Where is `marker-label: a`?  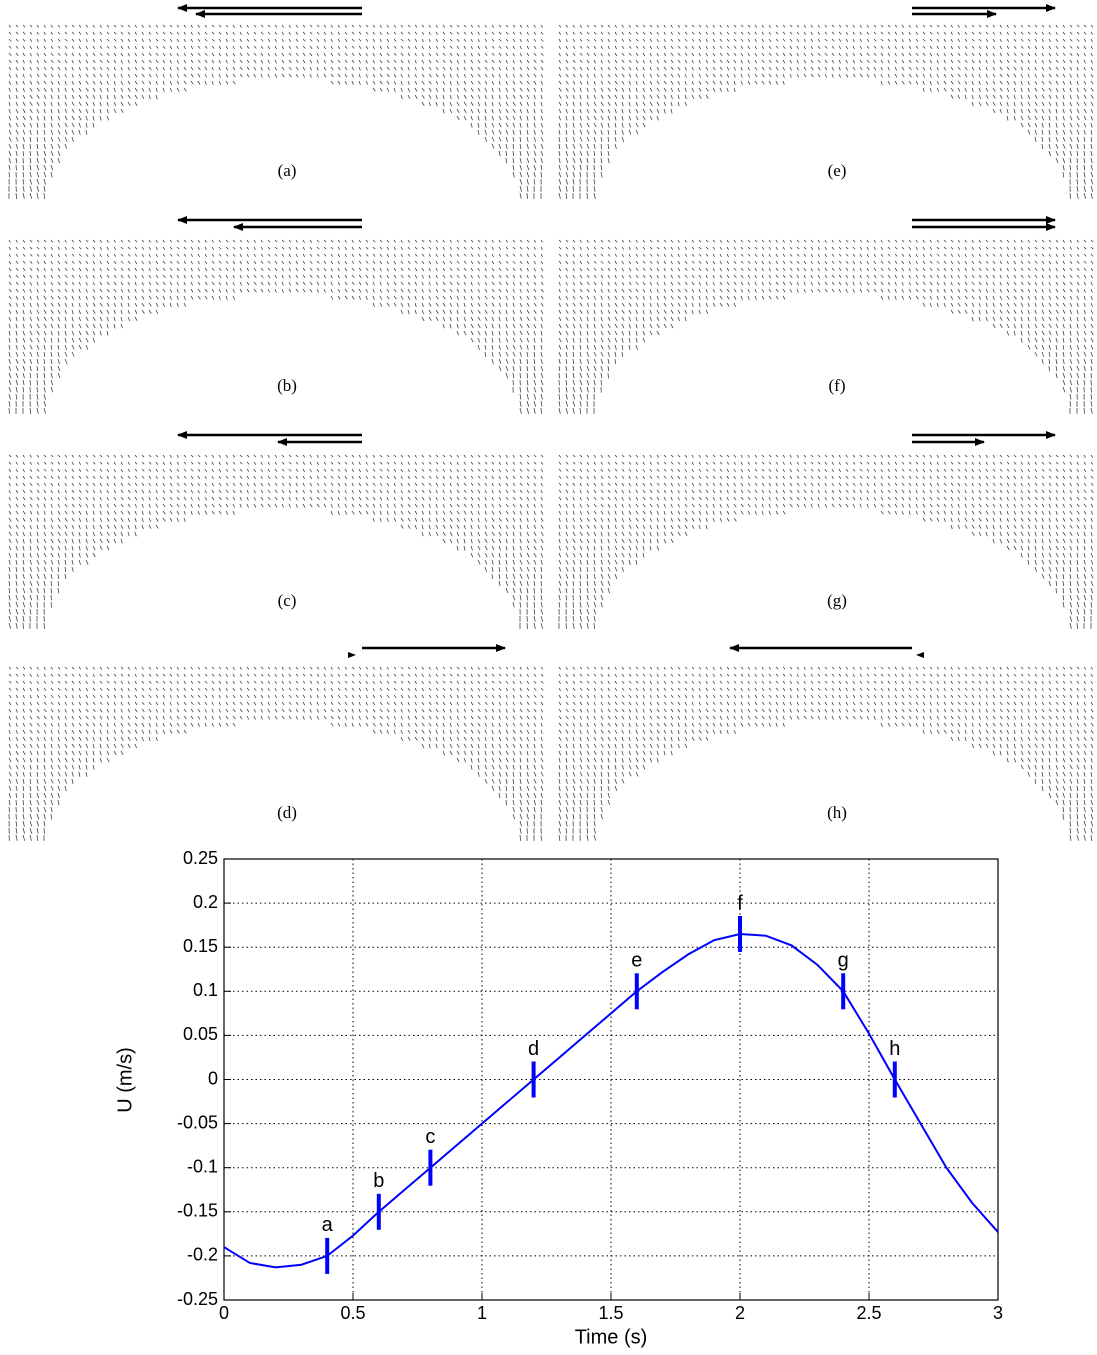
marker-label: a is located at coordinates (328, 1225).